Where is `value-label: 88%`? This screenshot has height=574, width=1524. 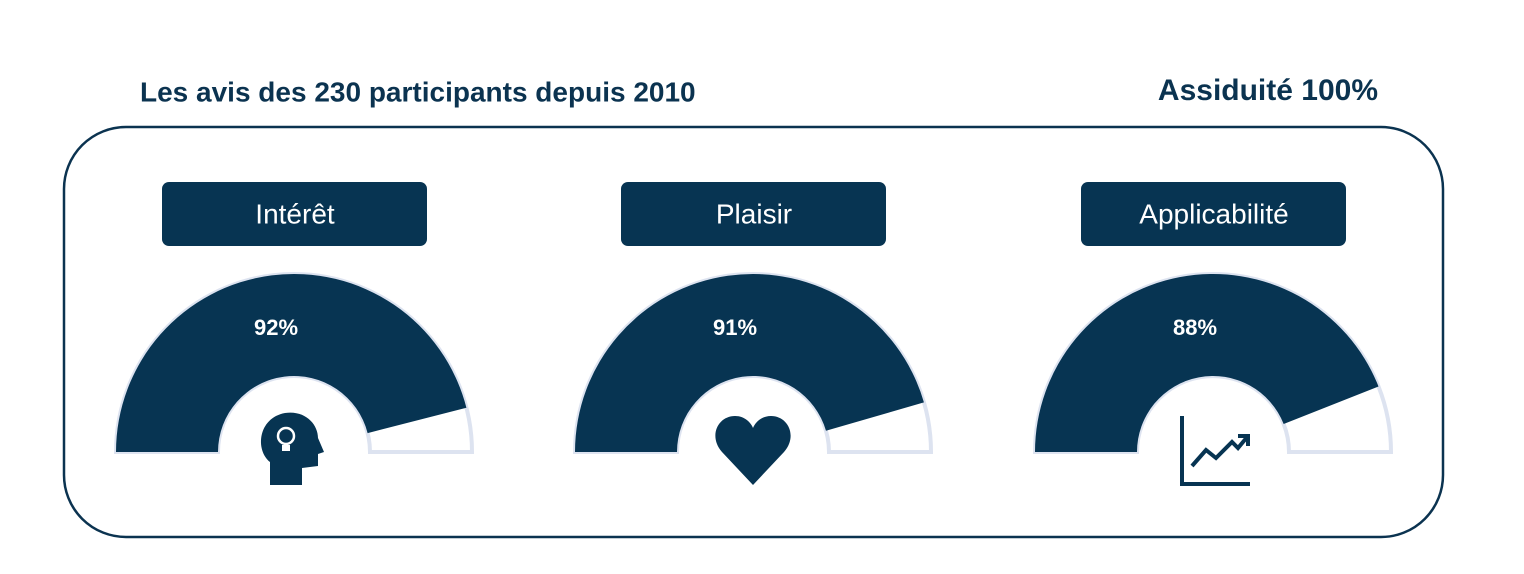 value-label: 88% is located at coordinates (1195, 327).